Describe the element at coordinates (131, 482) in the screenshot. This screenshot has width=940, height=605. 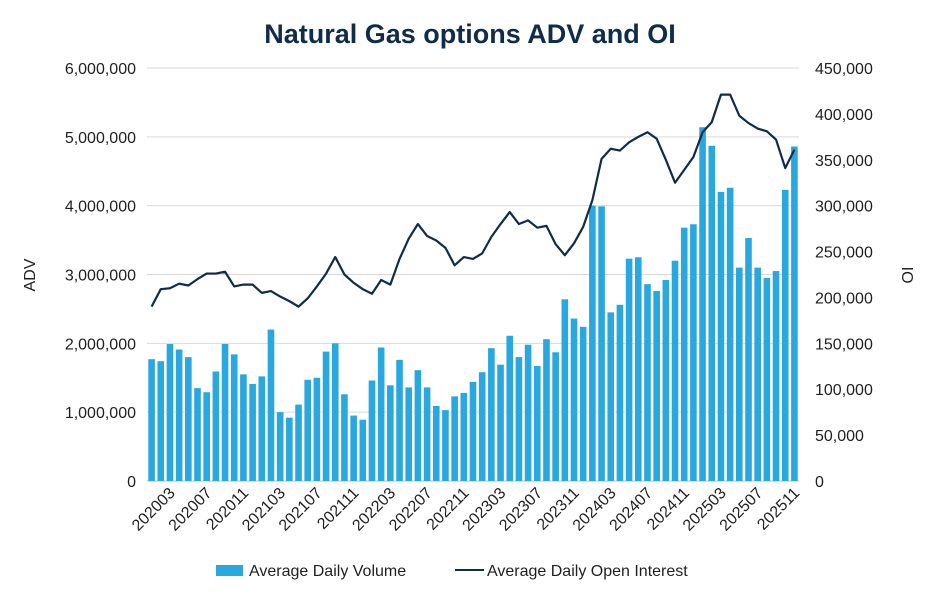
I see `left-tick-label: 0` at that location.